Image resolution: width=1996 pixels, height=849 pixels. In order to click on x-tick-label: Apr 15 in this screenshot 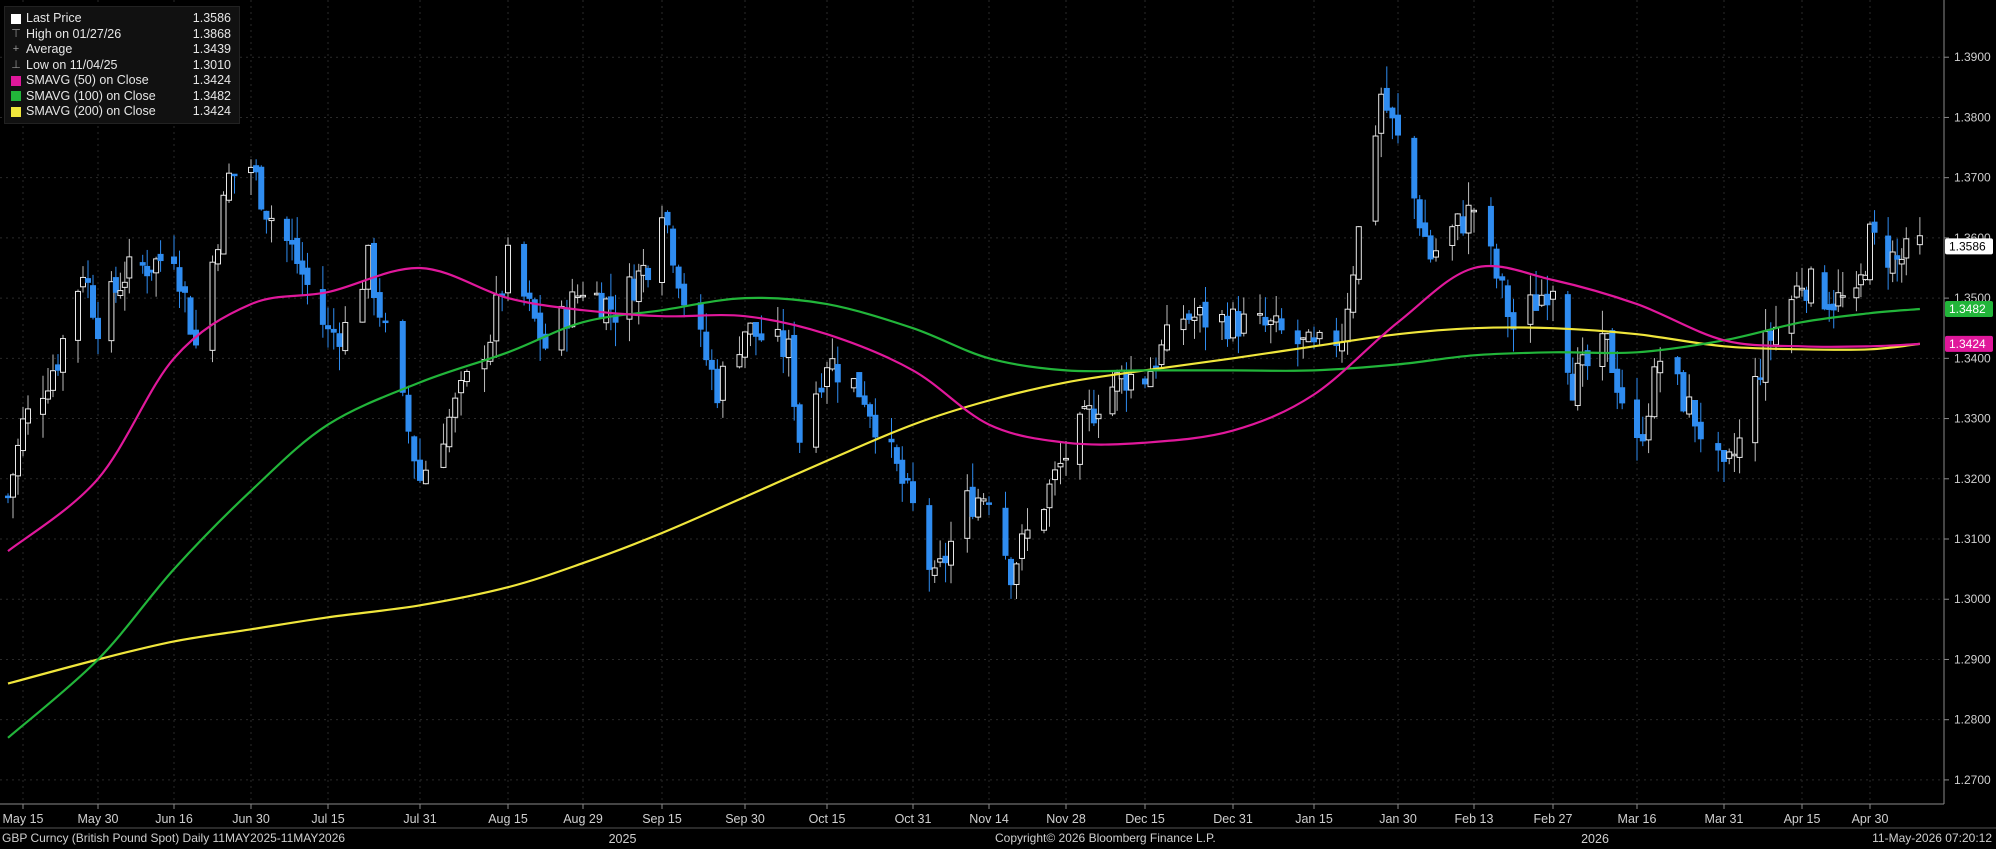, I will do `click(1802, 819)`.